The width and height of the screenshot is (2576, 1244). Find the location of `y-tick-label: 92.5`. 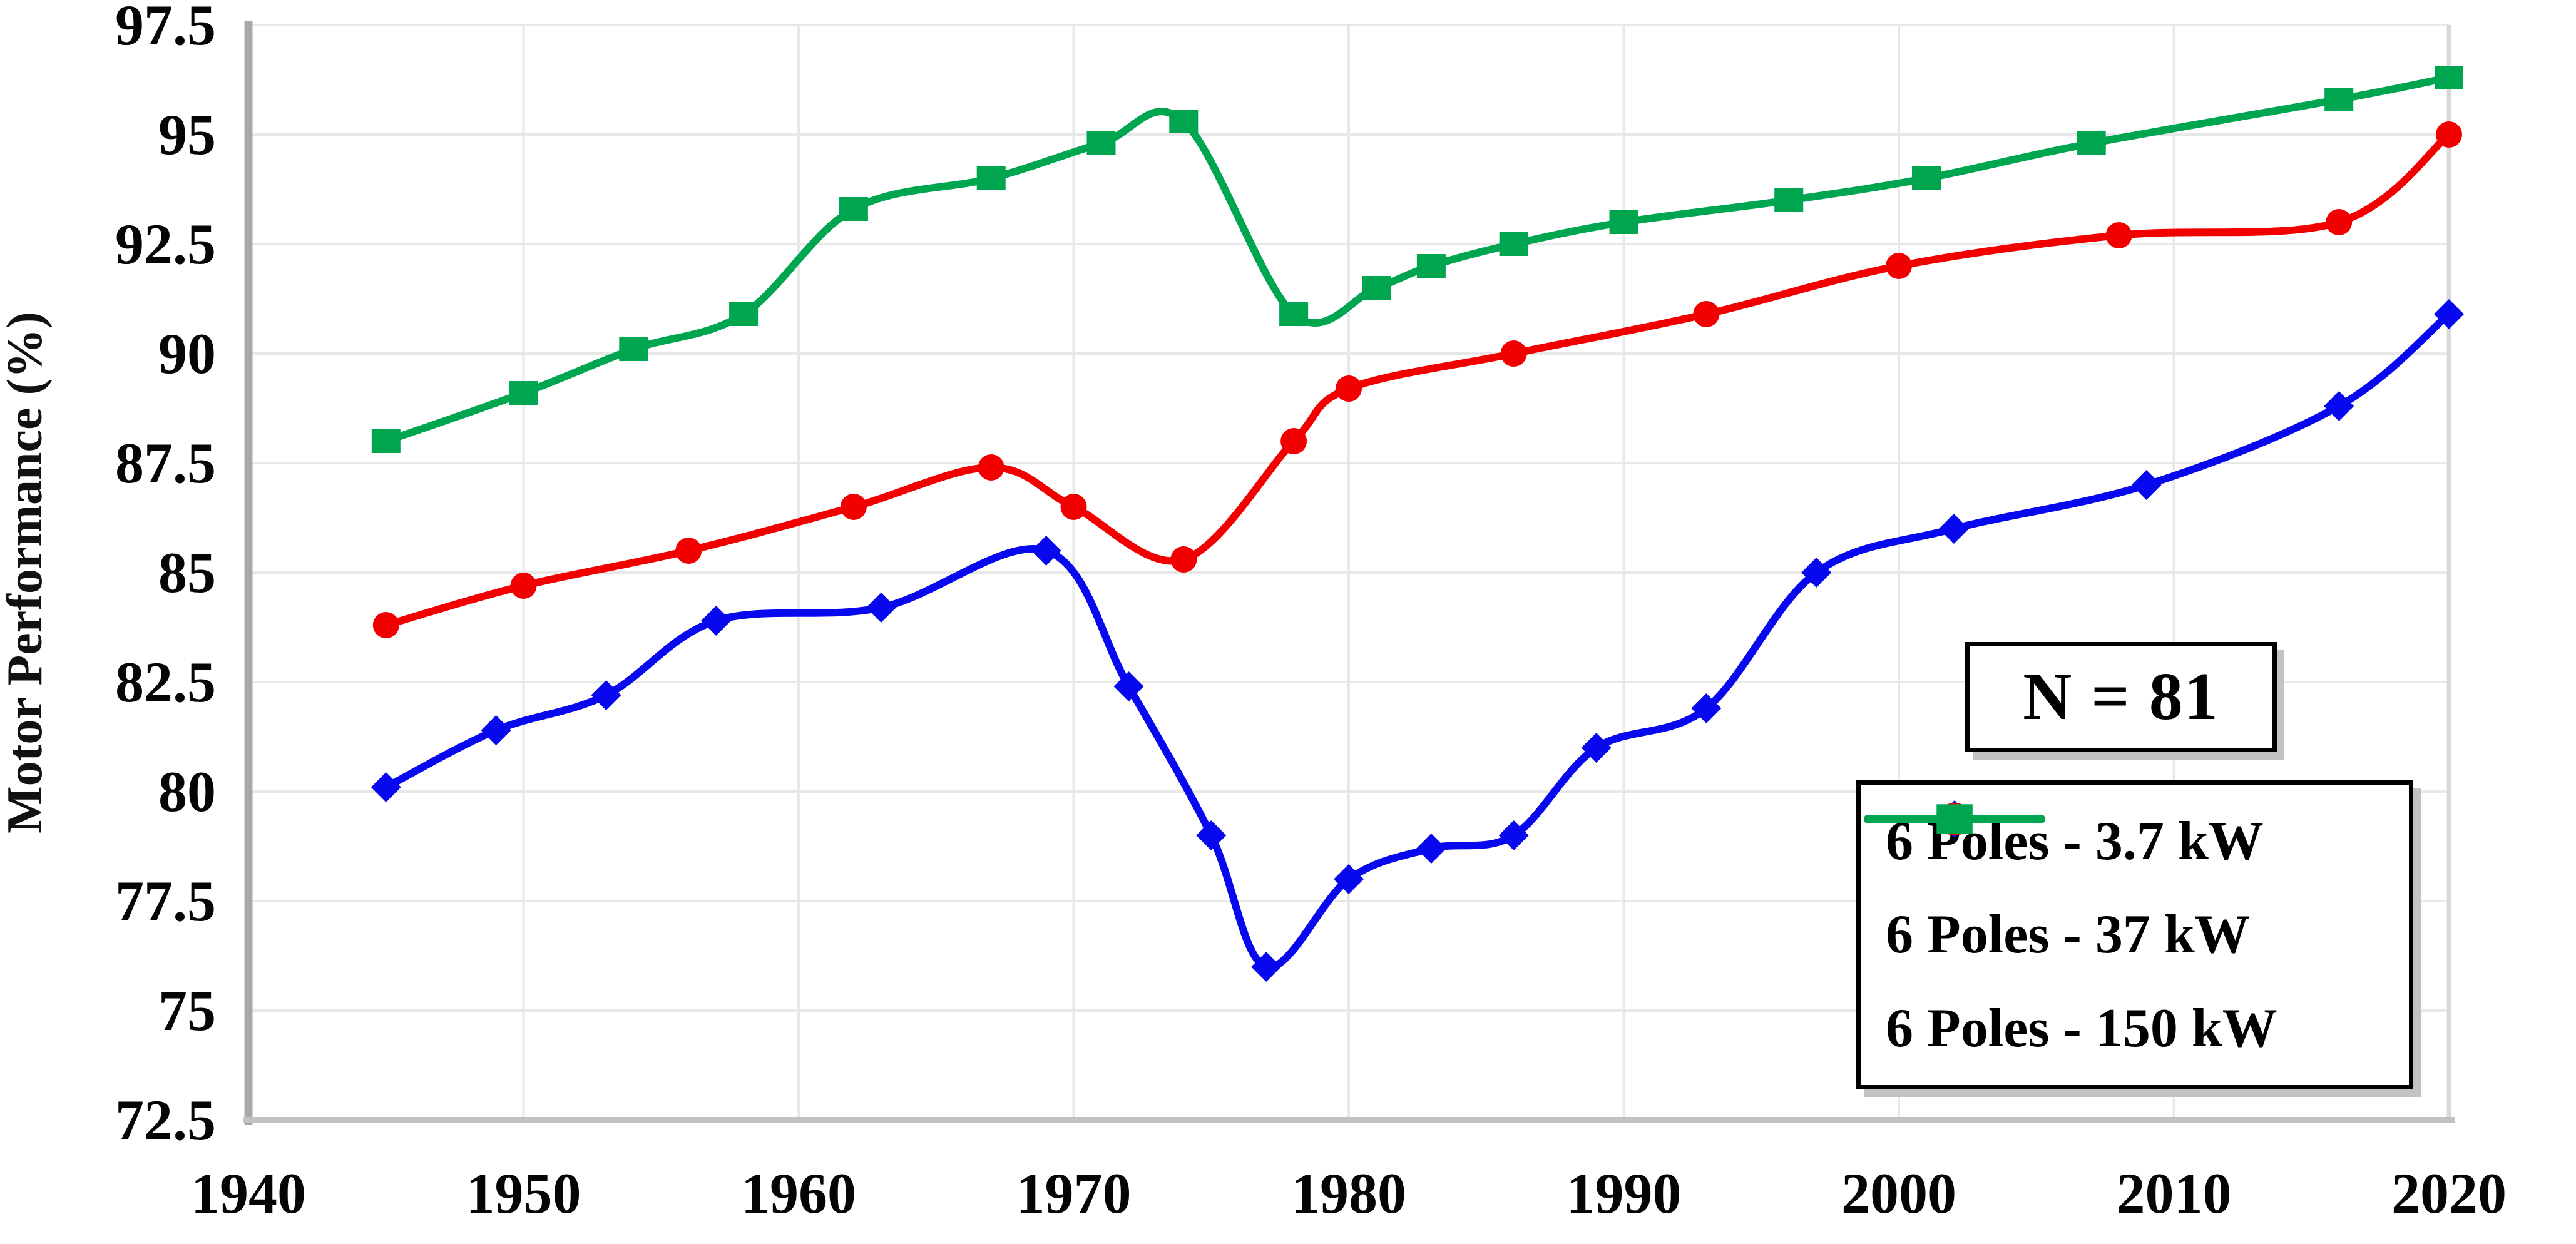

y-tick-label: 92.5 is located at coordinates (166, 244).